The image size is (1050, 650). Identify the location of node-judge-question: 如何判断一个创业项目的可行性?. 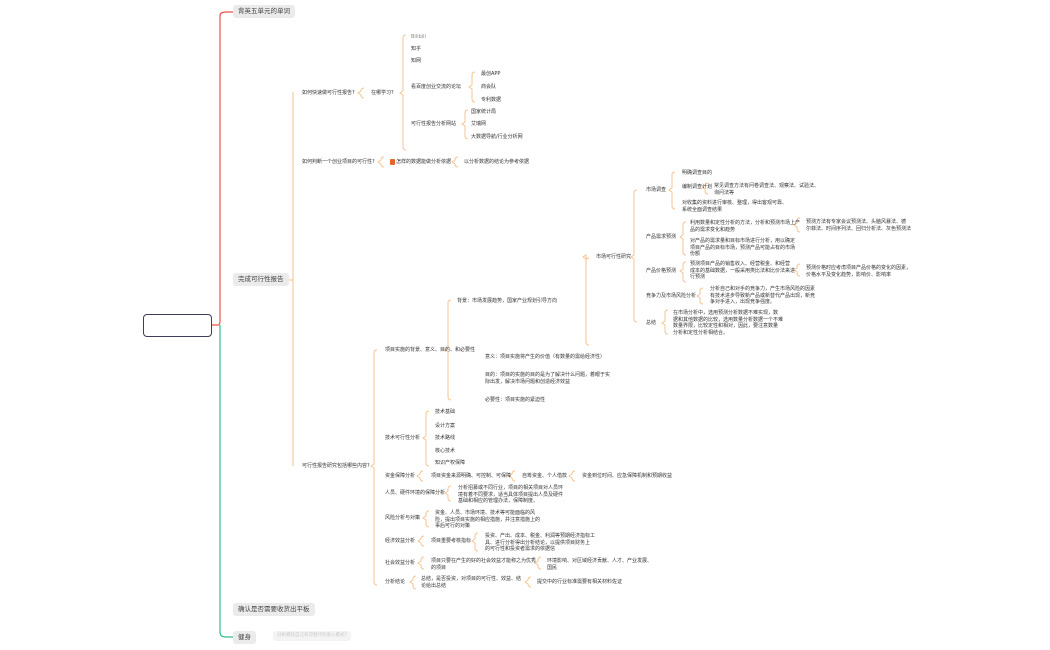
(338, 162).